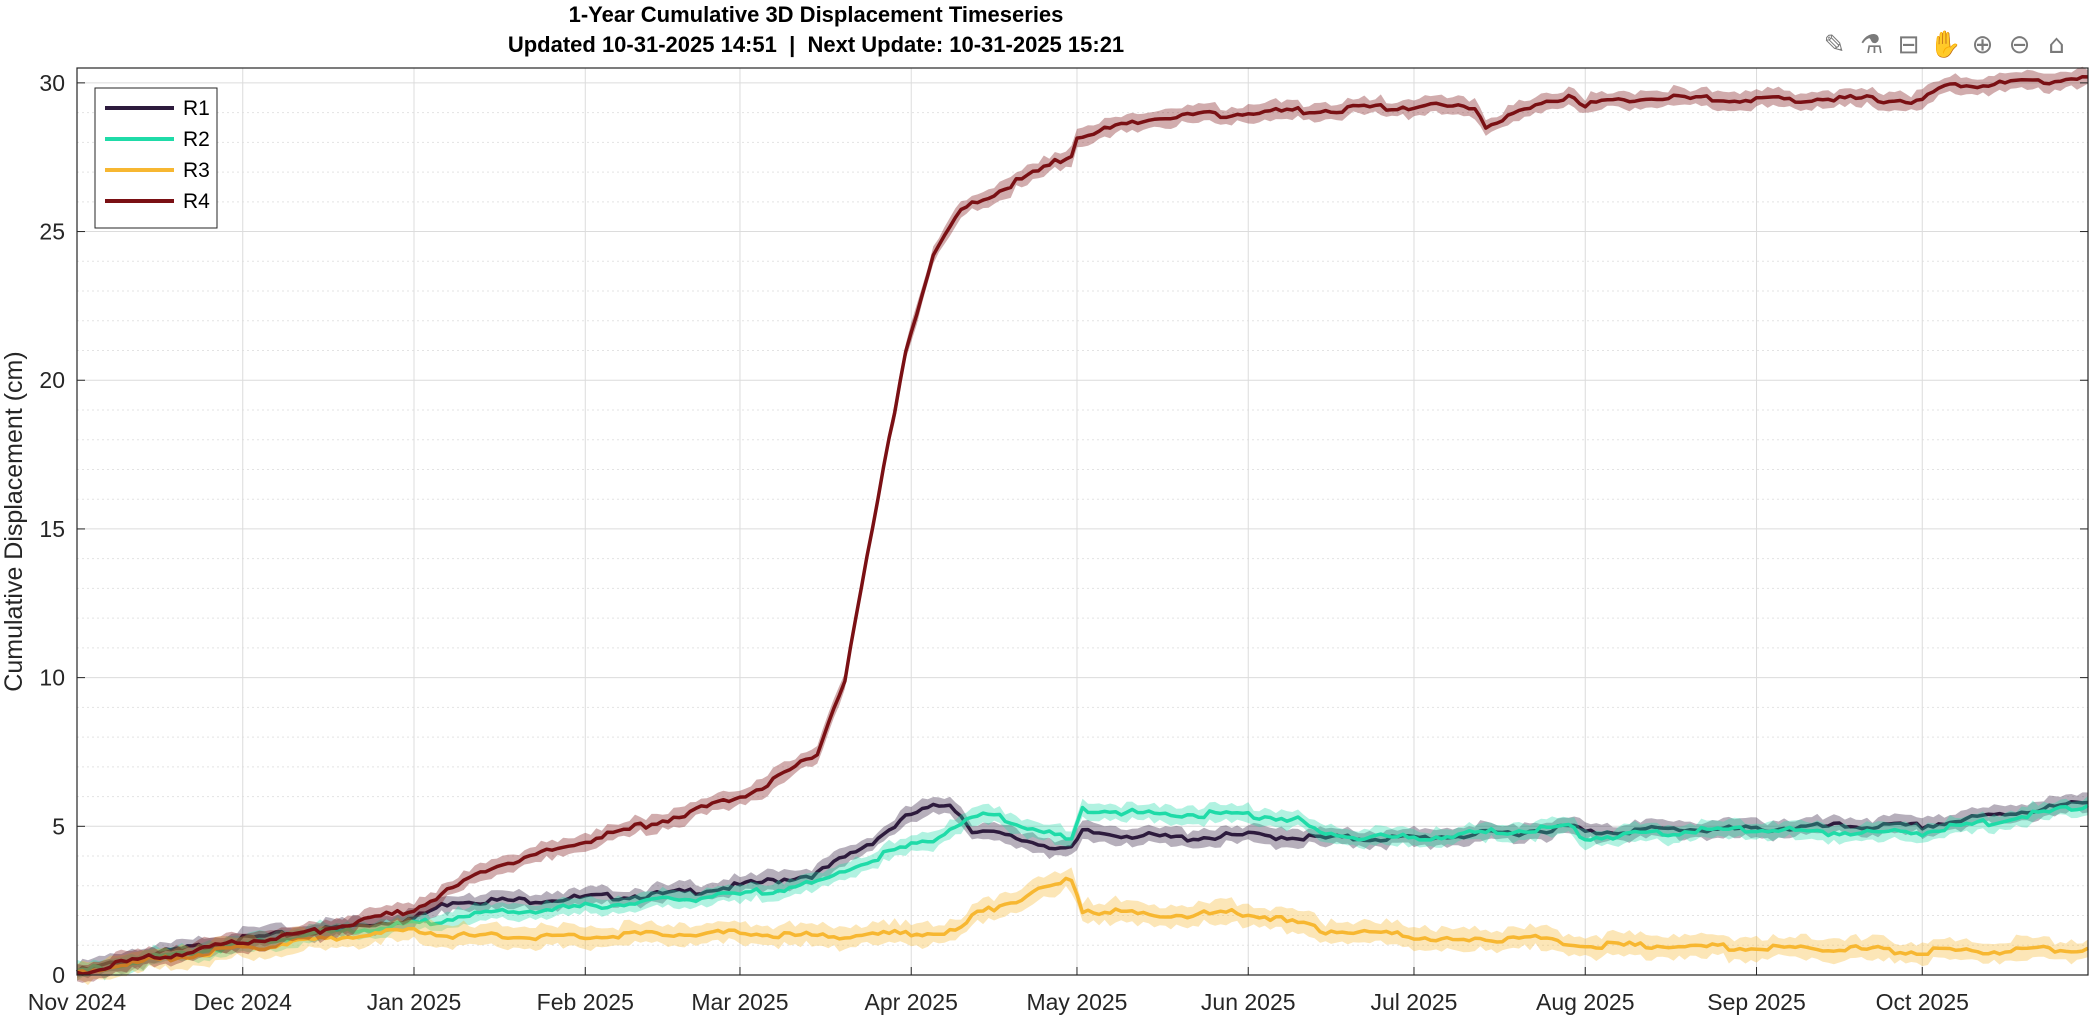 The width and height of the screenshot is (2094, 1019). I want to click on y-tick-label: 0, so click(58, 975).